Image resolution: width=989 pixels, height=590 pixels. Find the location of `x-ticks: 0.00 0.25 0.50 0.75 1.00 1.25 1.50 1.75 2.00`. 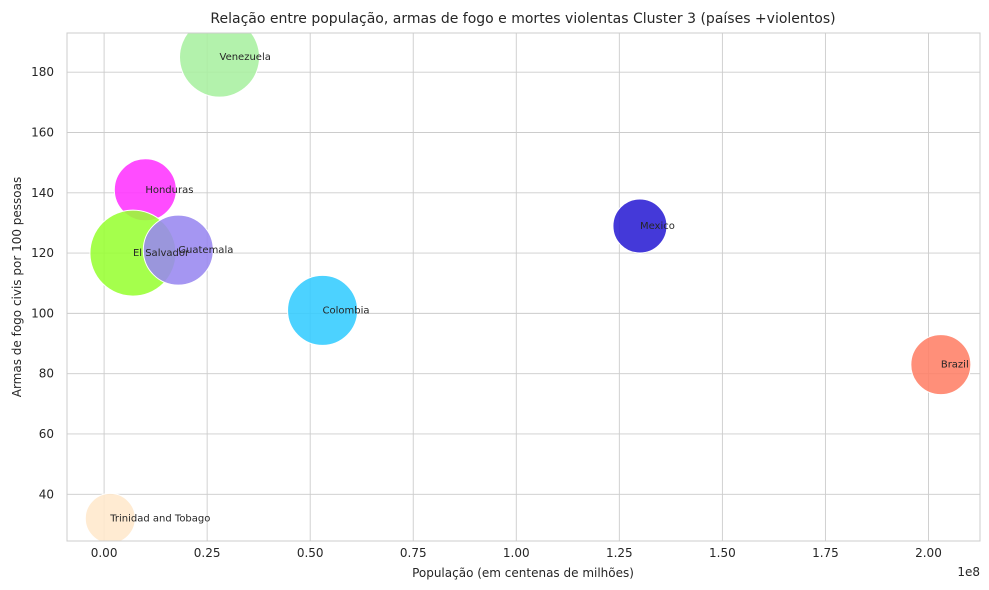

x-ticks: 0.00 0.25 0.50 0.75 1.00 1.25 1.50 1.75 2.00 is located at coordinates (516, 553).